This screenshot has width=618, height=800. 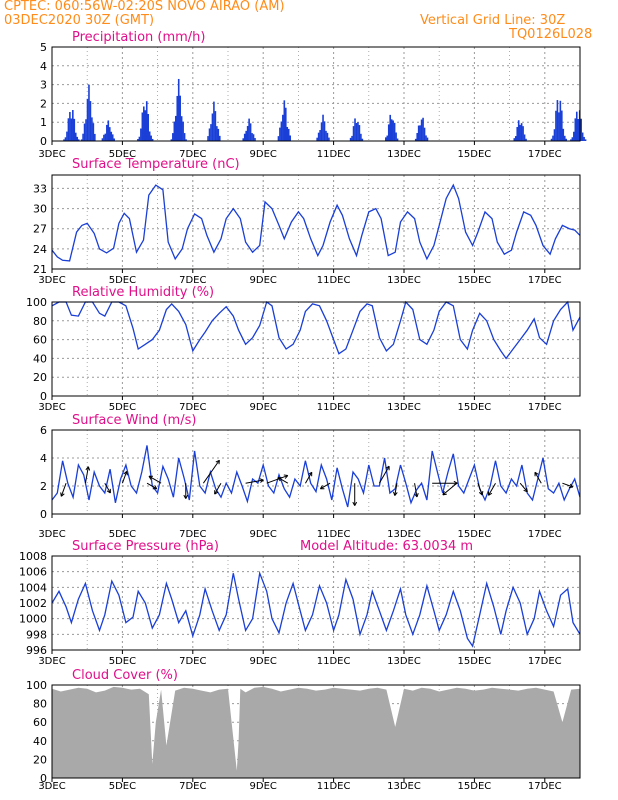 I want to click on y-tick-label: 1006, so click(x=33, y=572).